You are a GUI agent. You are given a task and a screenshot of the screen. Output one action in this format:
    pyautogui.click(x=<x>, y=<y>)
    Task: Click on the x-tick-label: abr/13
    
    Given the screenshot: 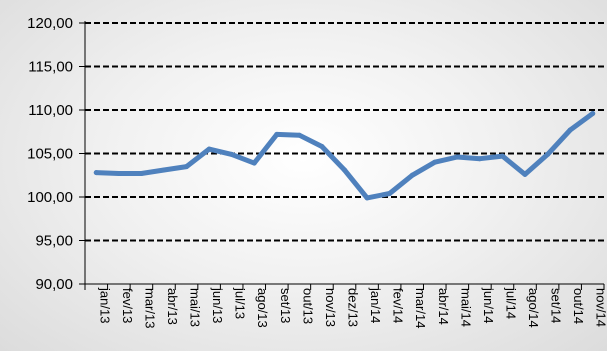 What is the action you would take?
    pyautogui.click(x=172, y=306)
    